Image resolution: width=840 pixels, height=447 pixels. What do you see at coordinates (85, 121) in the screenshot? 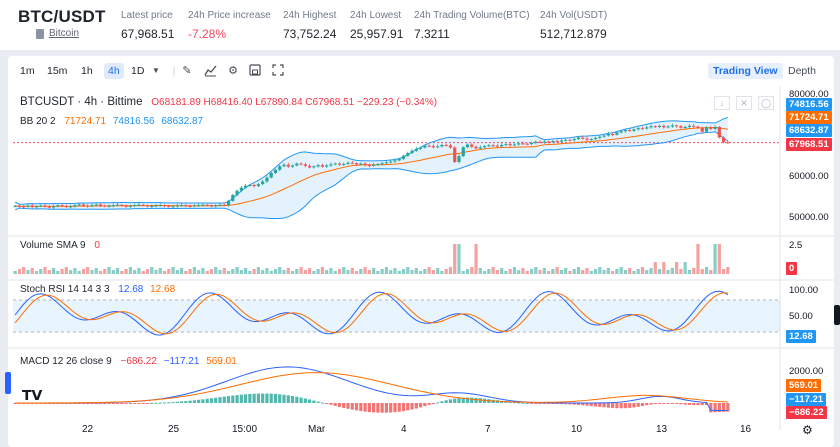
I see `bb-mid-value: 71724.71` at bounding box center [85, 121].